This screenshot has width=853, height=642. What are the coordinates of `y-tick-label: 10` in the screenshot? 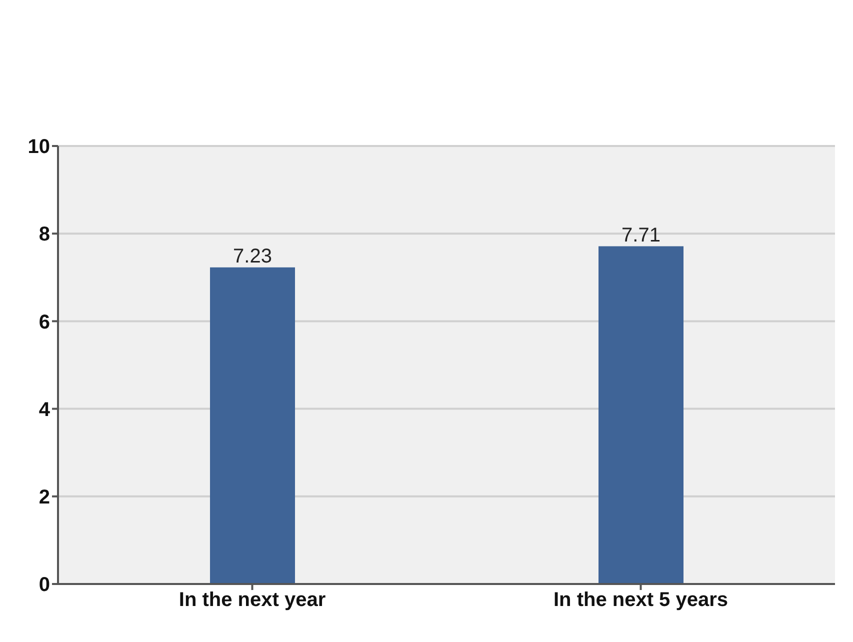 It's located at (39, 147).